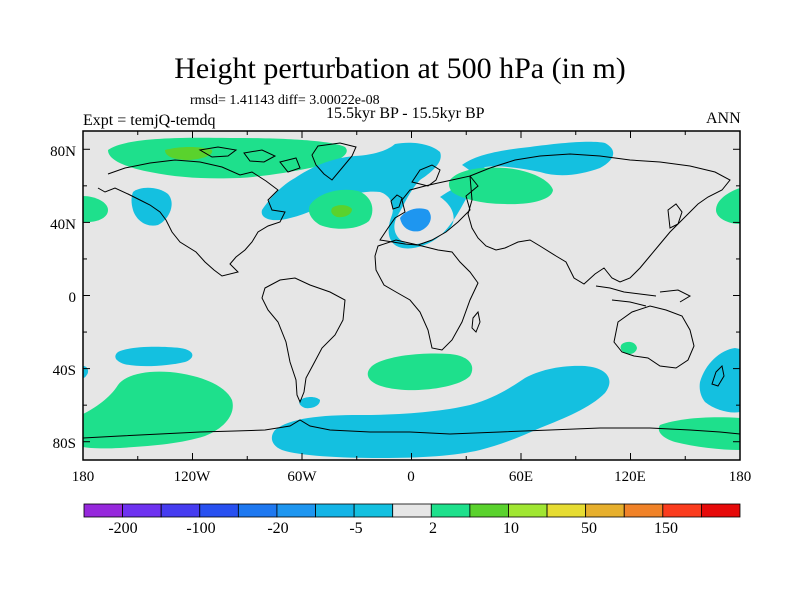 The image size is (800, 600). Describe the element at coordinates (511, 528) in the screenshot. I see `colorbar-label: 10` at that location.